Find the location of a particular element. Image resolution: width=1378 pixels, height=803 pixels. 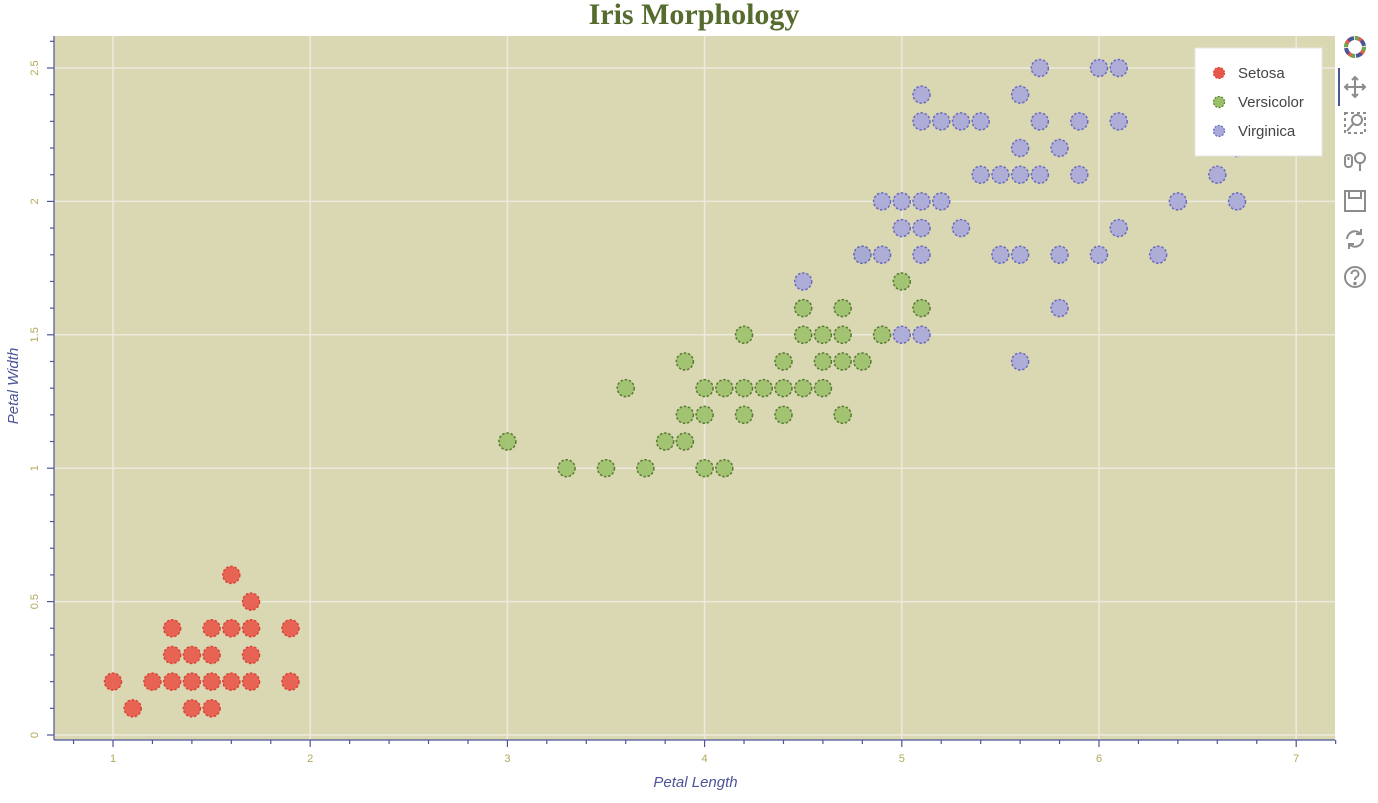

x-tick-label: 7 is located at coordinates (1296, 759).